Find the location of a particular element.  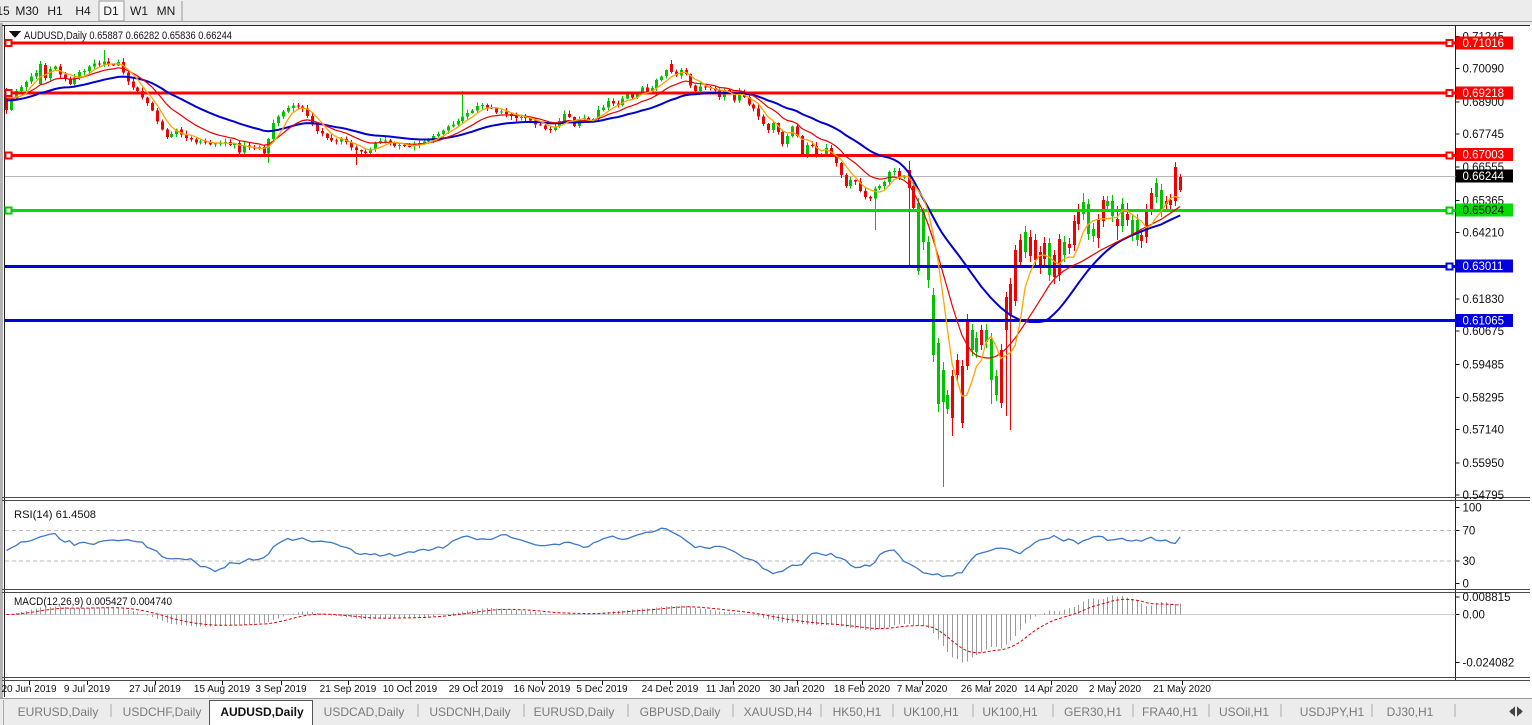

svg-text: 30 is located at coordinates (1469, 562).